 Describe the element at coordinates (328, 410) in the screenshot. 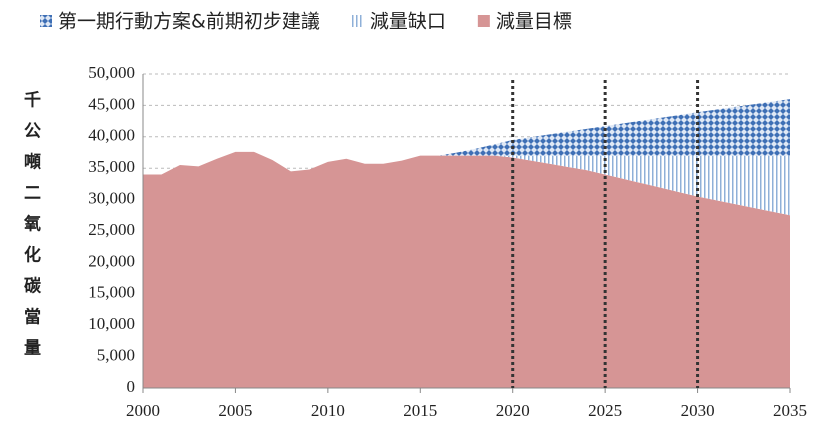

I see `x-tick-label: 2010` at that location.